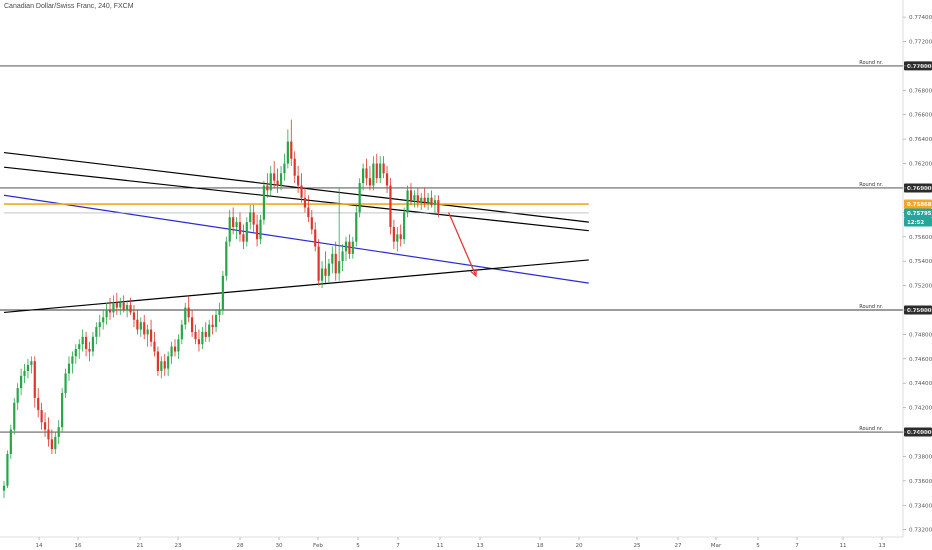 This screenshot has height=550, width=932. I want to click on y-tick-label: 0.73400, so click(920, 506).